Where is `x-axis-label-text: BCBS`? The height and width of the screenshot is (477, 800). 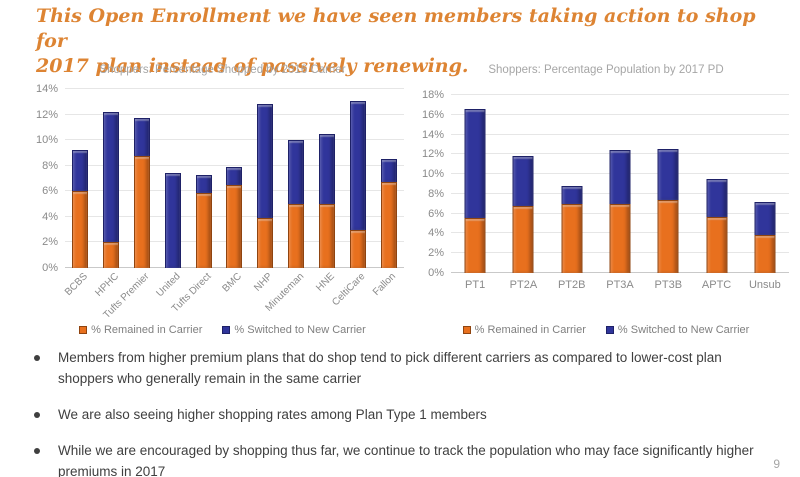 x-axis-label-text: BCBS is located at coordinates (77, 285).